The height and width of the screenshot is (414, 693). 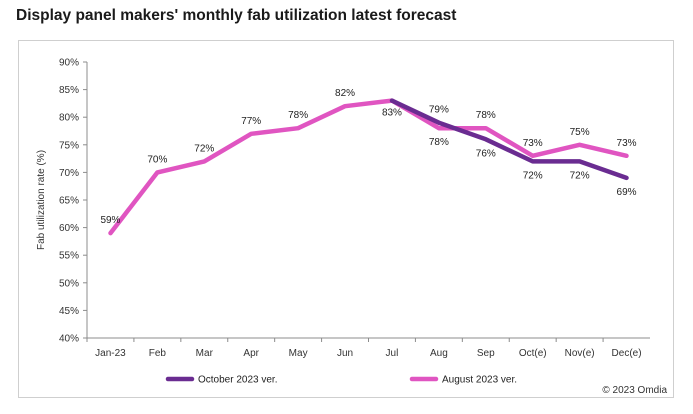 I want to click on y-tick-label: 40%, so click(x=69, y=339).